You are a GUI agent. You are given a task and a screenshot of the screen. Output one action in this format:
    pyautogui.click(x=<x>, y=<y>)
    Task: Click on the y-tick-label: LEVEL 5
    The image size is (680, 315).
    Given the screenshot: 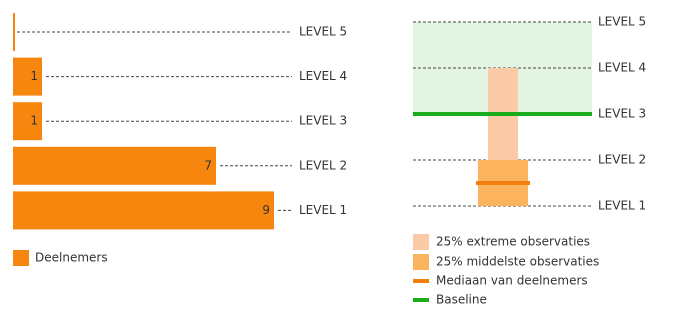 What is the action you would take?
    pyautogui.click(x=622, y=22)
    